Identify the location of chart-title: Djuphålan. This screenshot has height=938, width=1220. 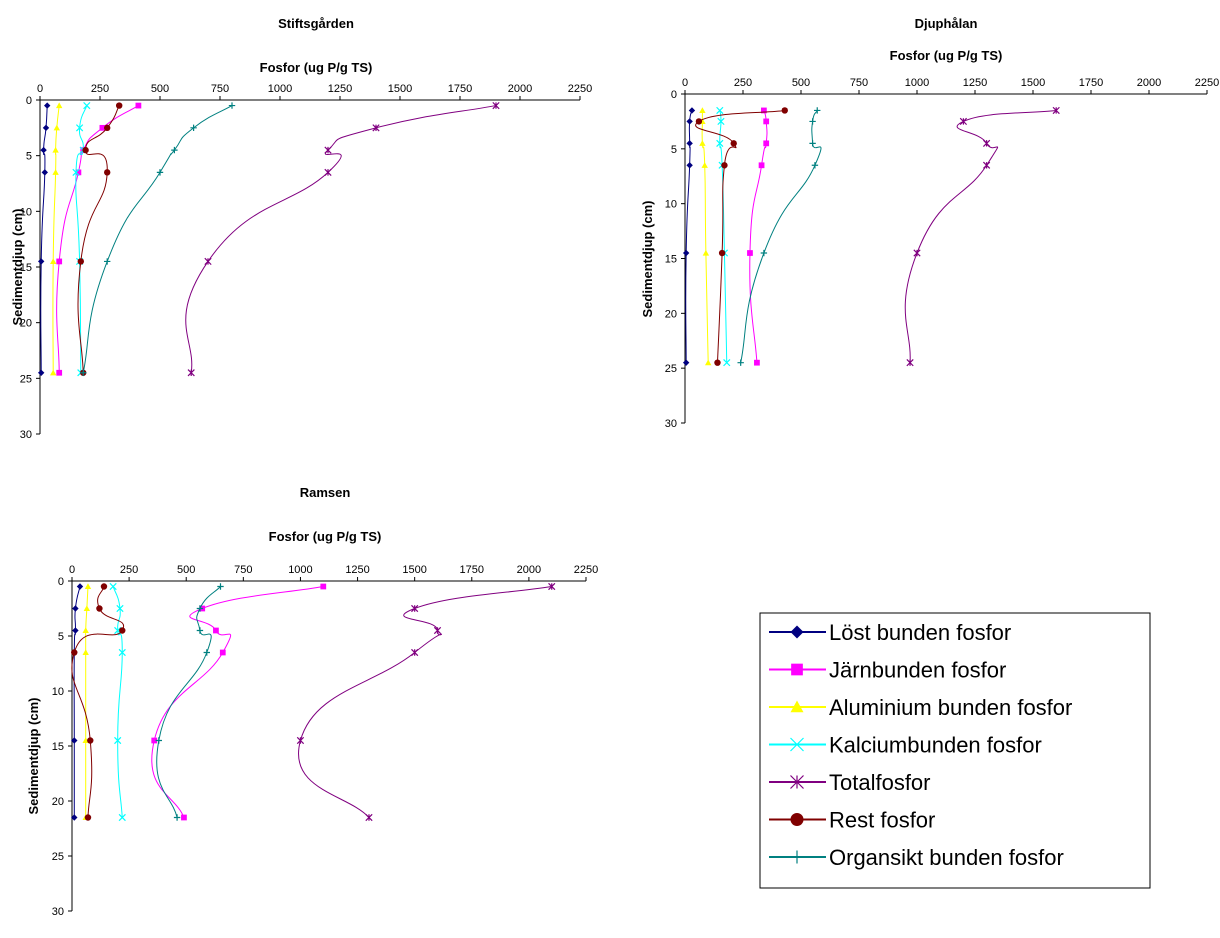
(946, 23).